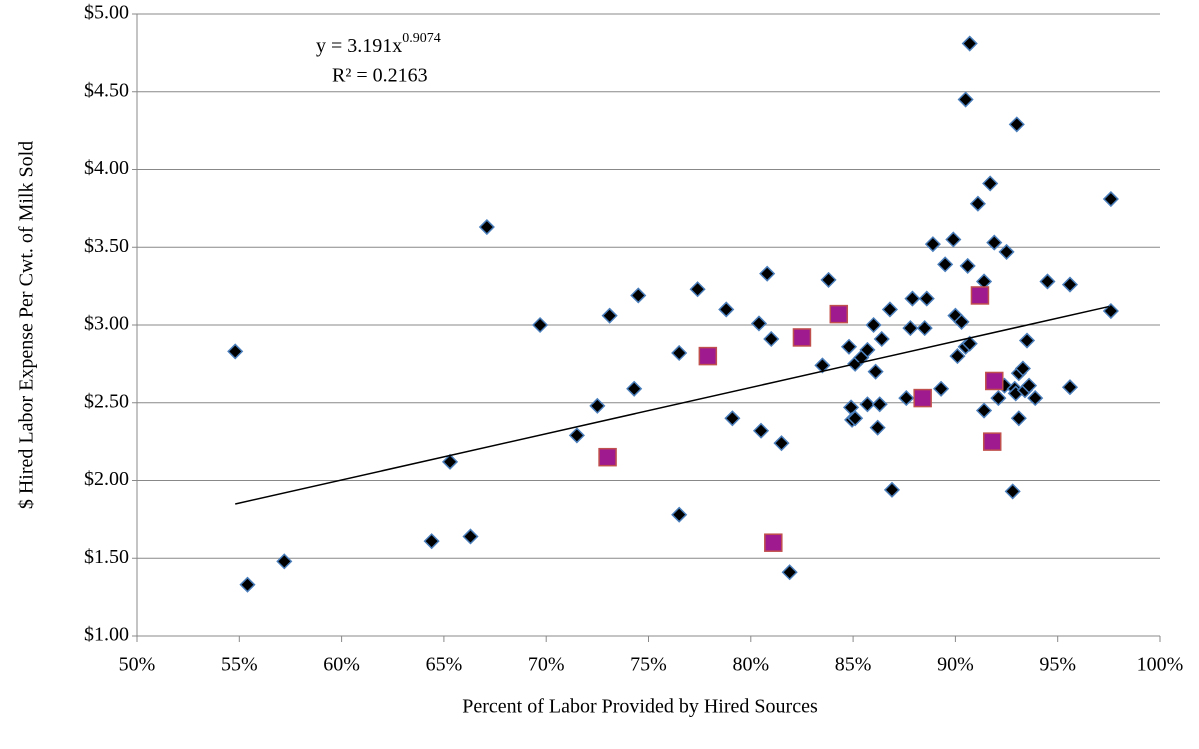 This screenshot has height=749, width=1199. Describe the element at coordinates (106, 90) in the screenshot. I see `y-tick-label: $4.50` at that location.